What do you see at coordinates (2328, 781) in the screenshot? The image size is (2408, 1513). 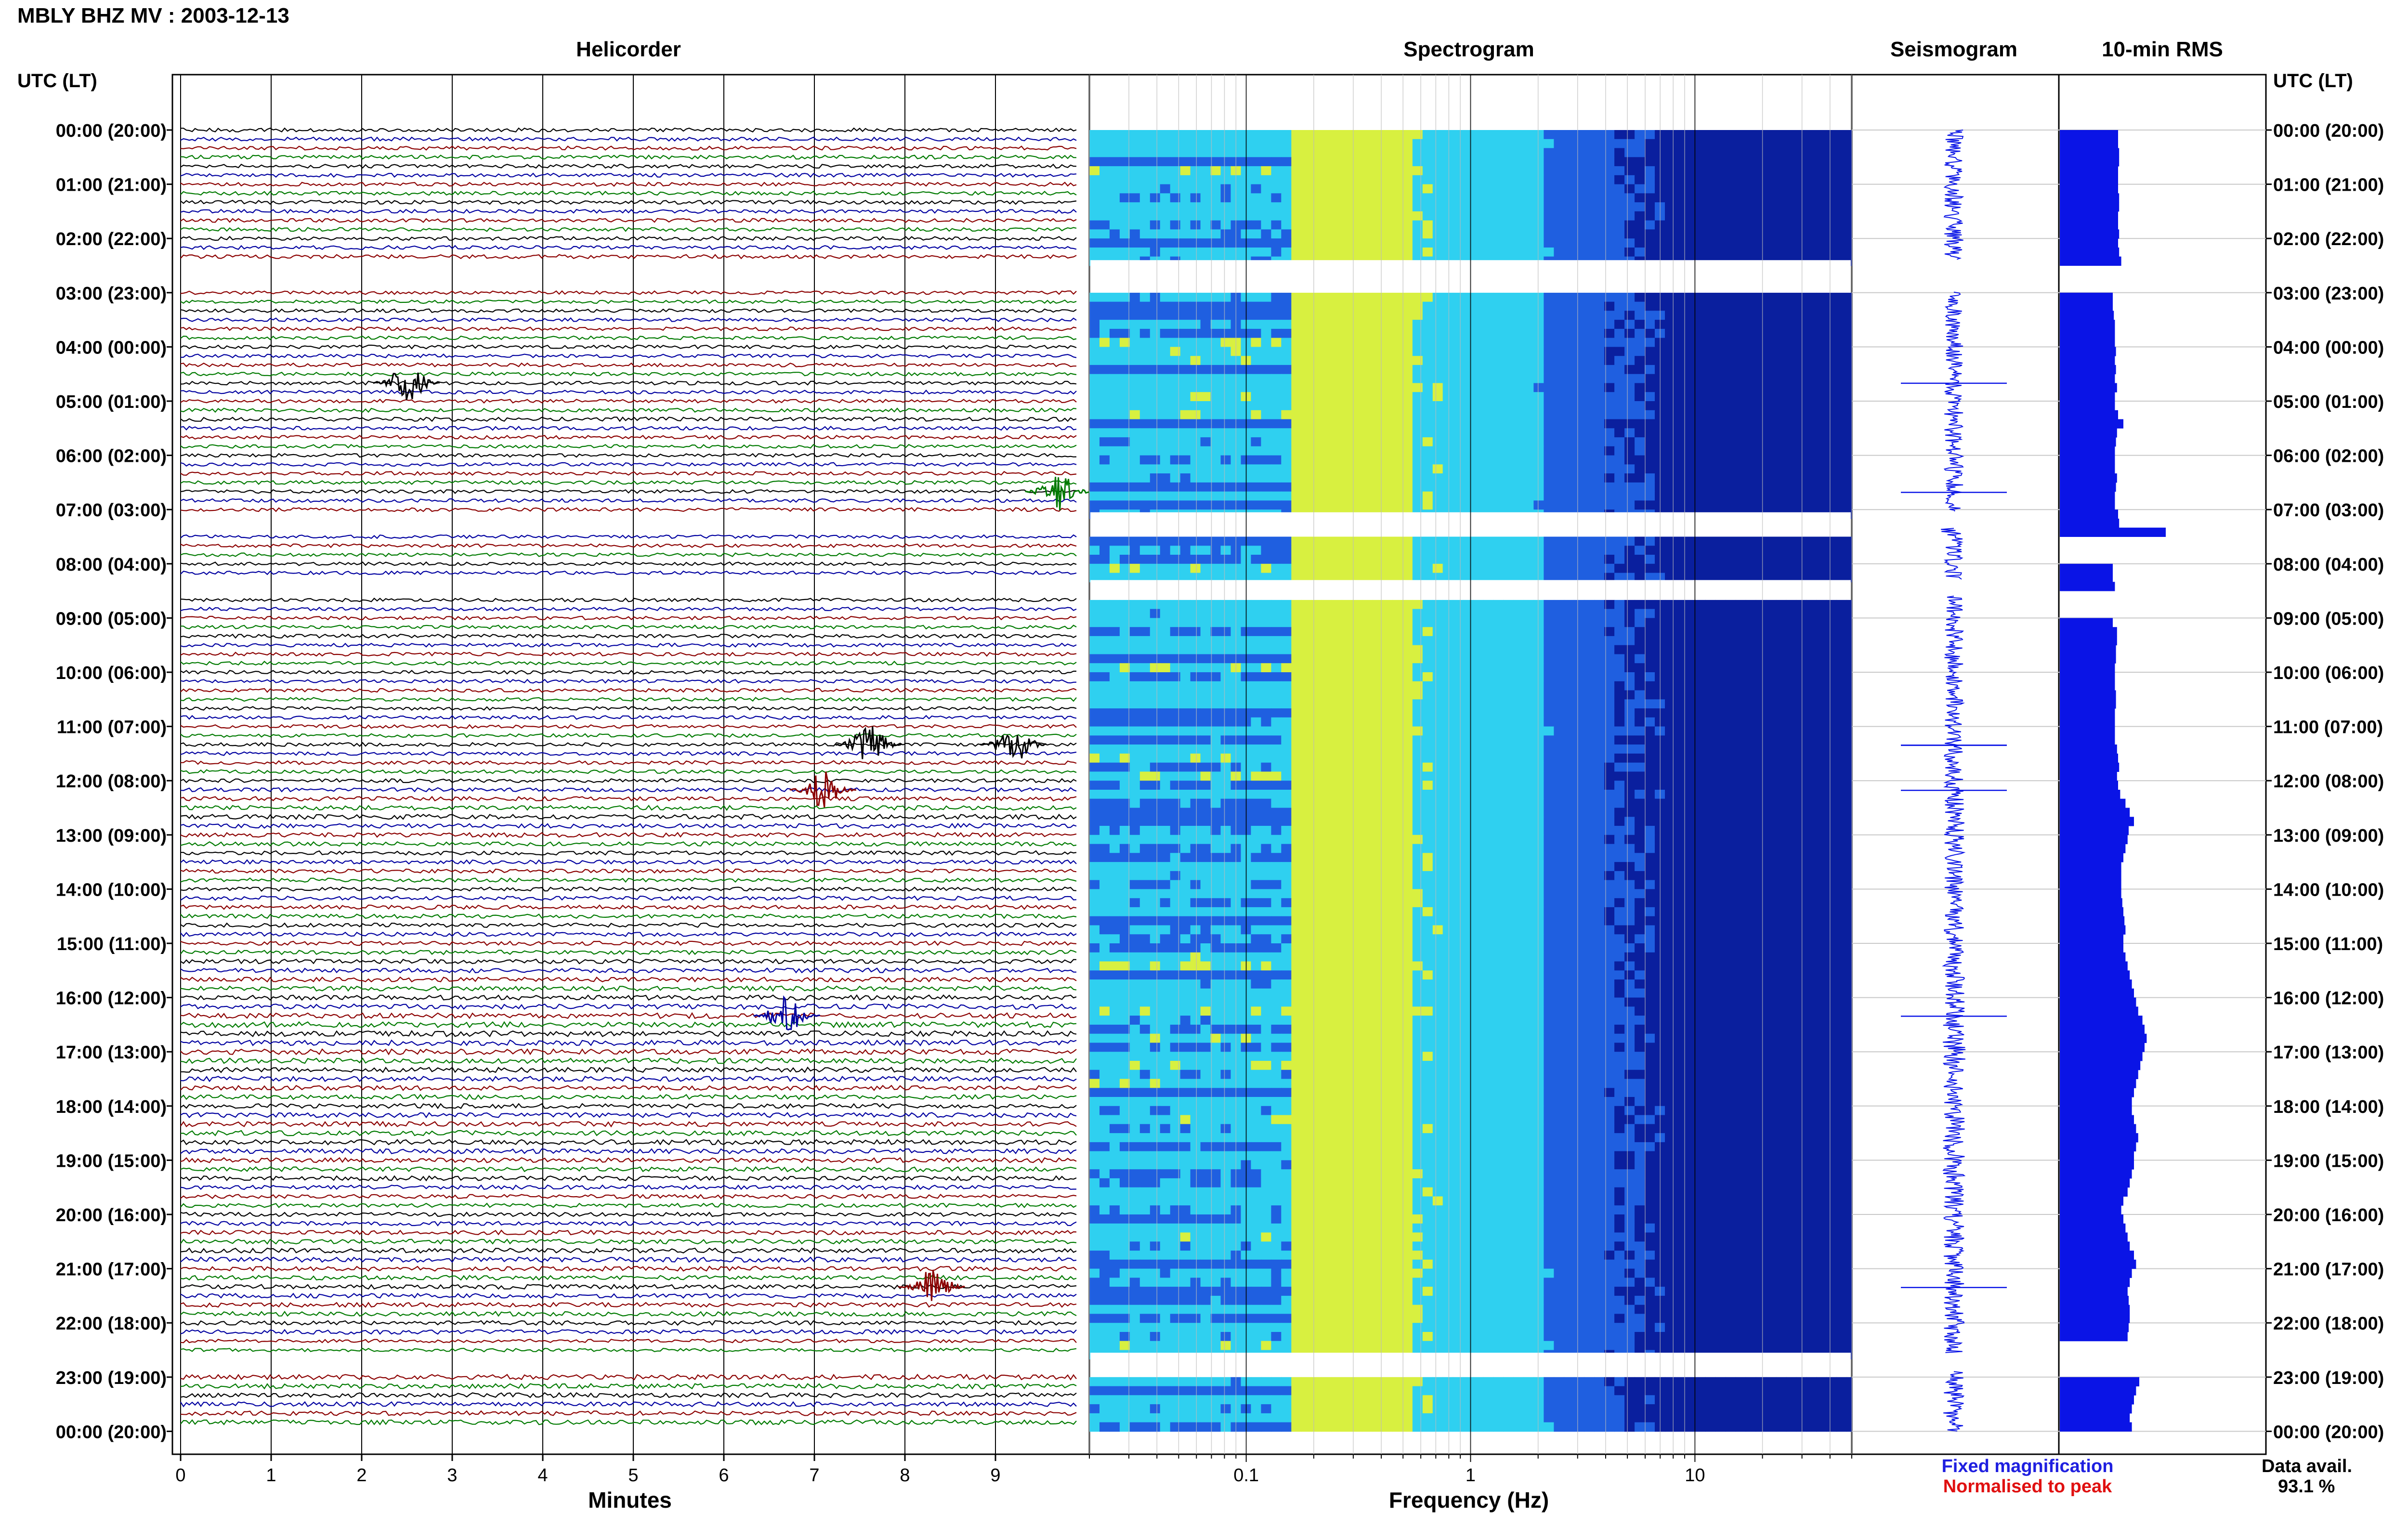 I see `hour-label-right: 12:00 (08:00)` at bounding box center [2328, 781].